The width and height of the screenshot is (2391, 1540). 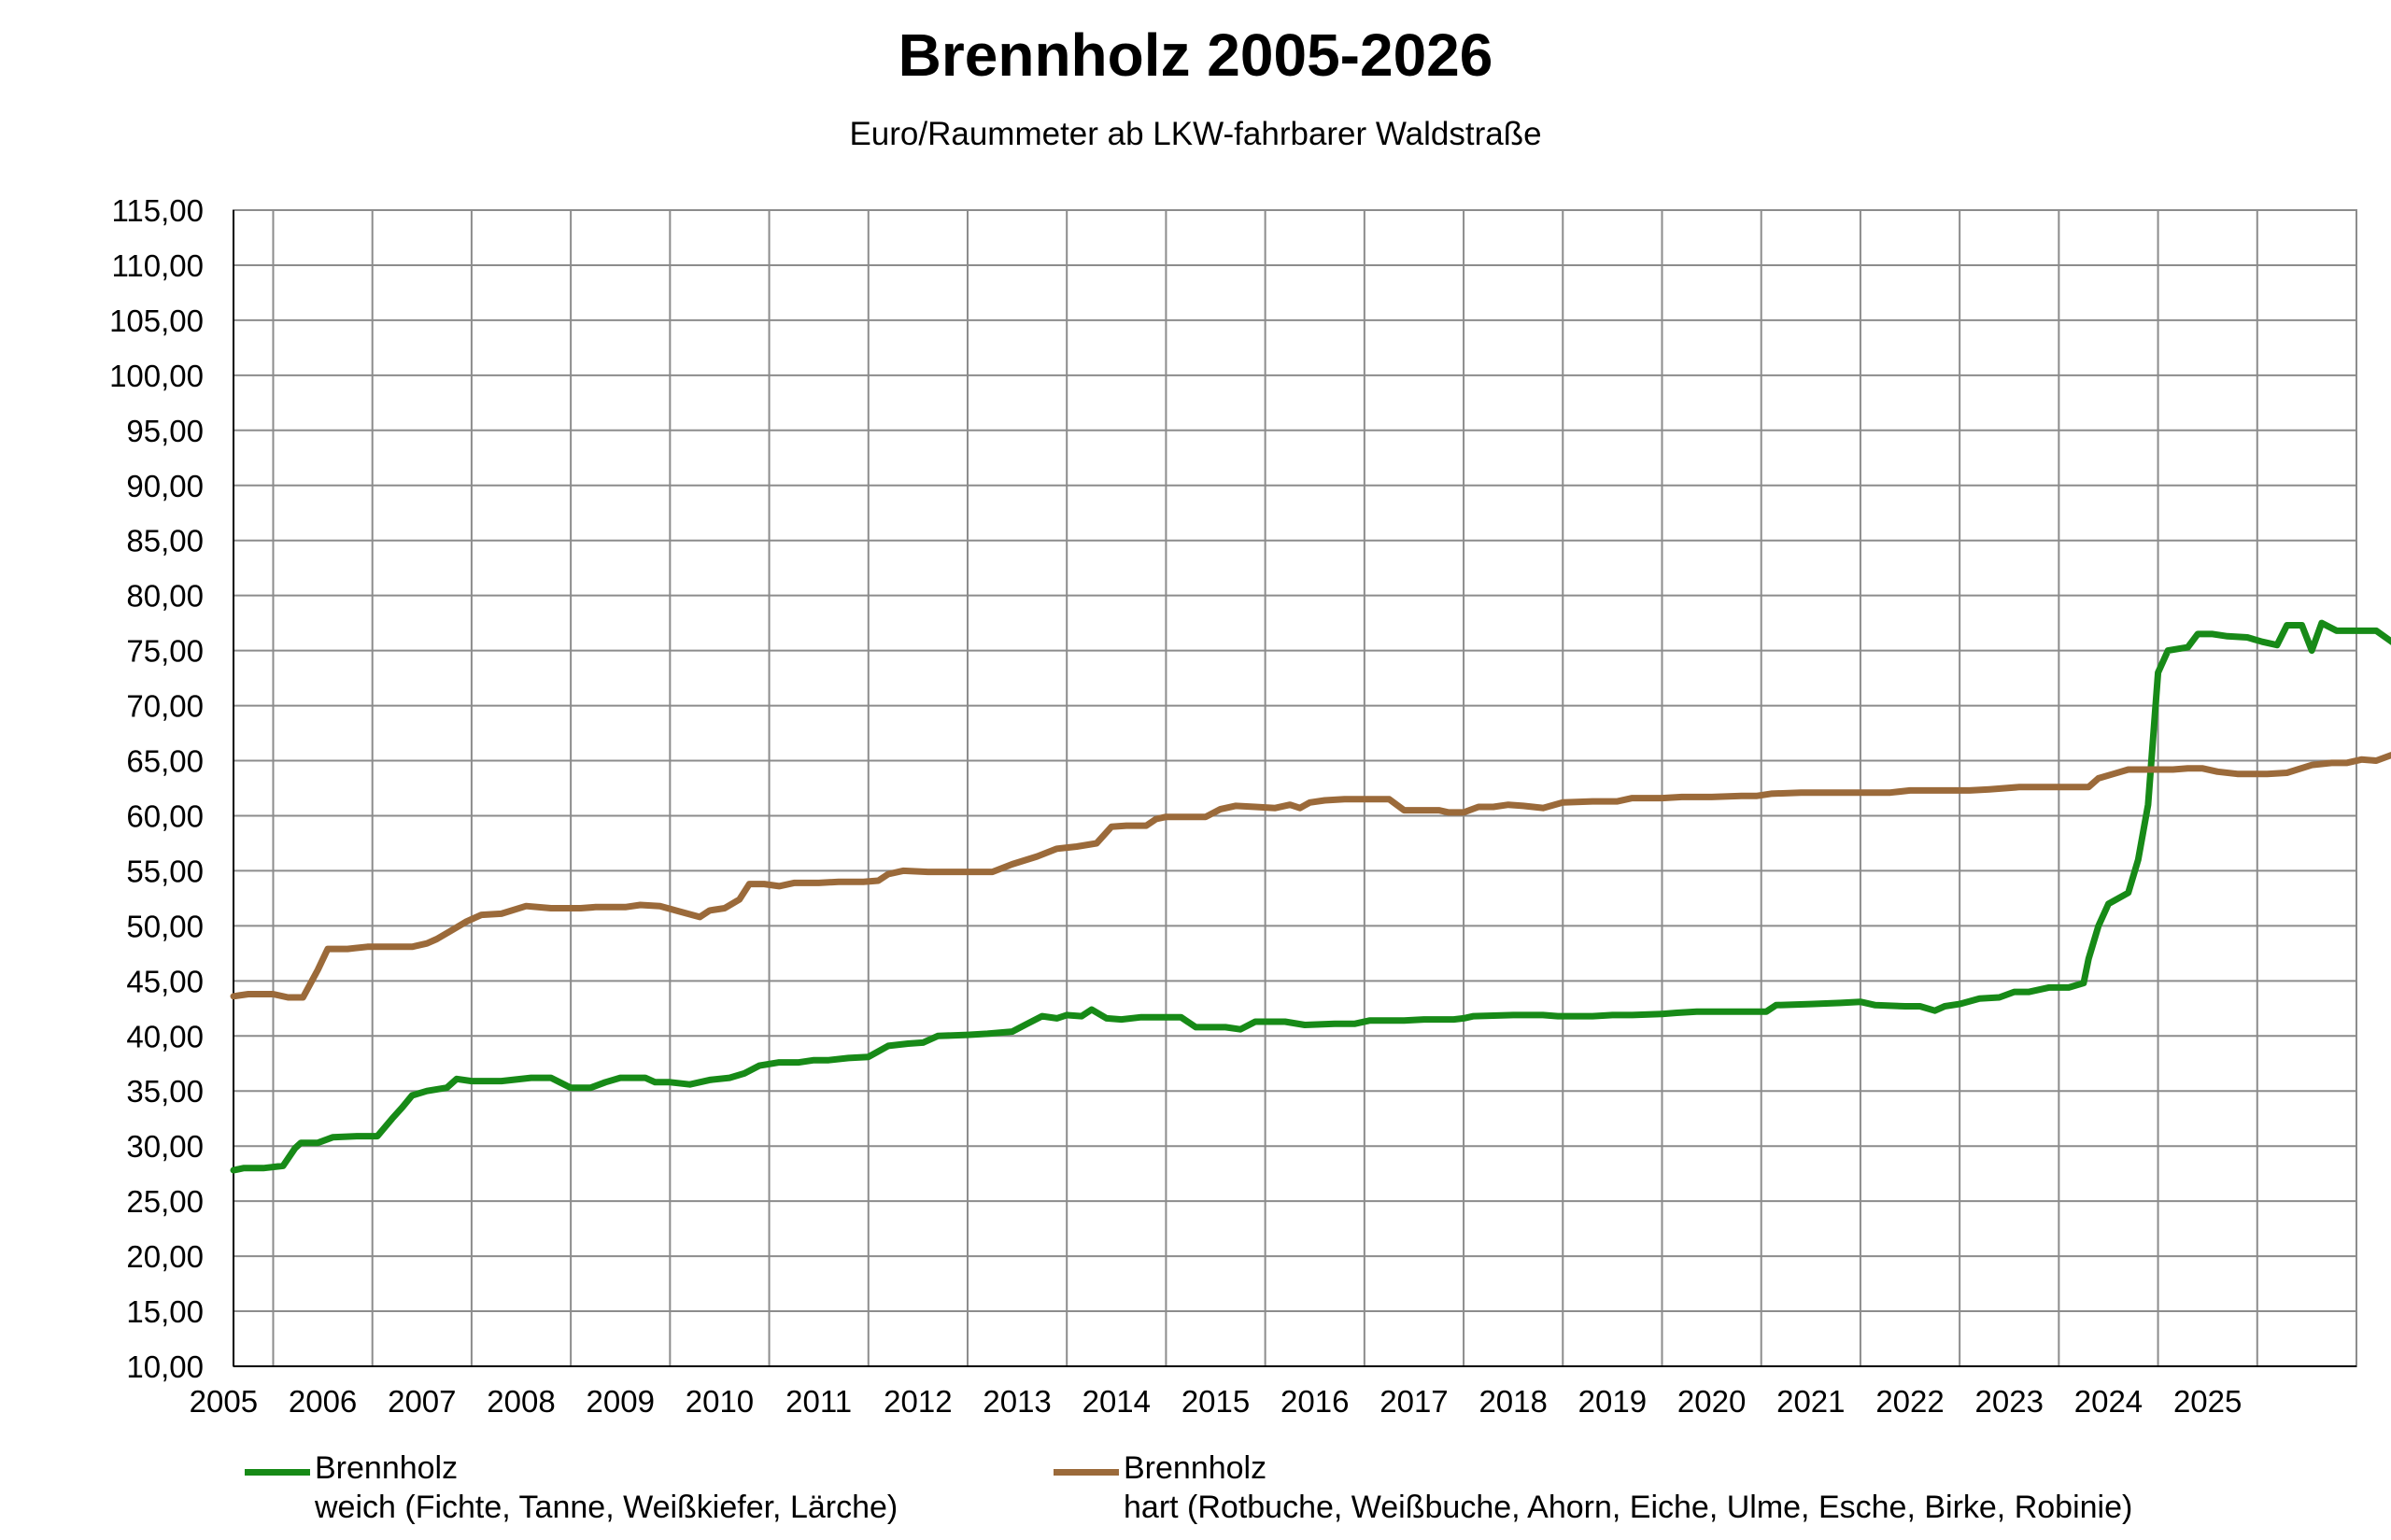 What do you see at coordinates (165, 1367) in the screenshot?
I see `y-tick-label: 10,00` at bounding box center [165, 1367].